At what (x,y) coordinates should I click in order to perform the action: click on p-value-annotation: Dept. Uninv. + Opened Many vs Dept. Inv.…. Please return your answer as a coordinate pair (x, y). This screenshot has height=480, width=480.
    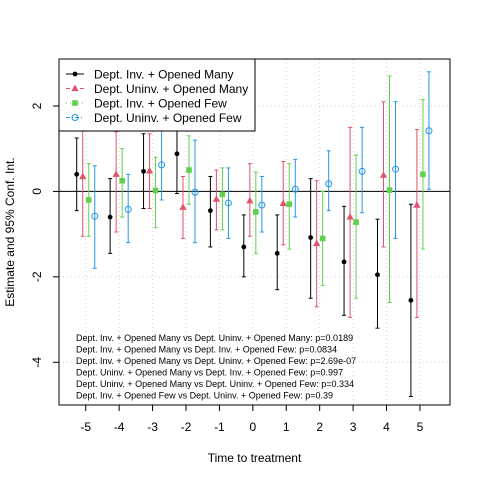
    Looking at the image, I should click on (209, 373).